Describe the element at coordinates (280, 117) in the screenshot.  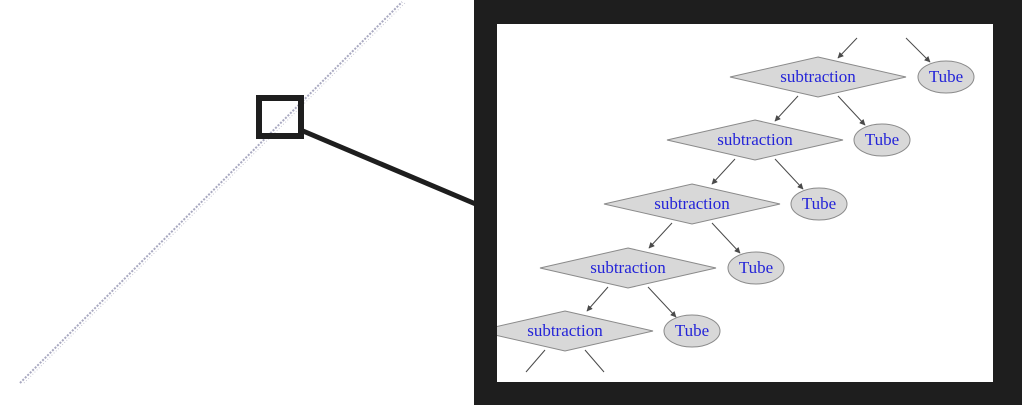
I see `zoom-selection-box` at that location.